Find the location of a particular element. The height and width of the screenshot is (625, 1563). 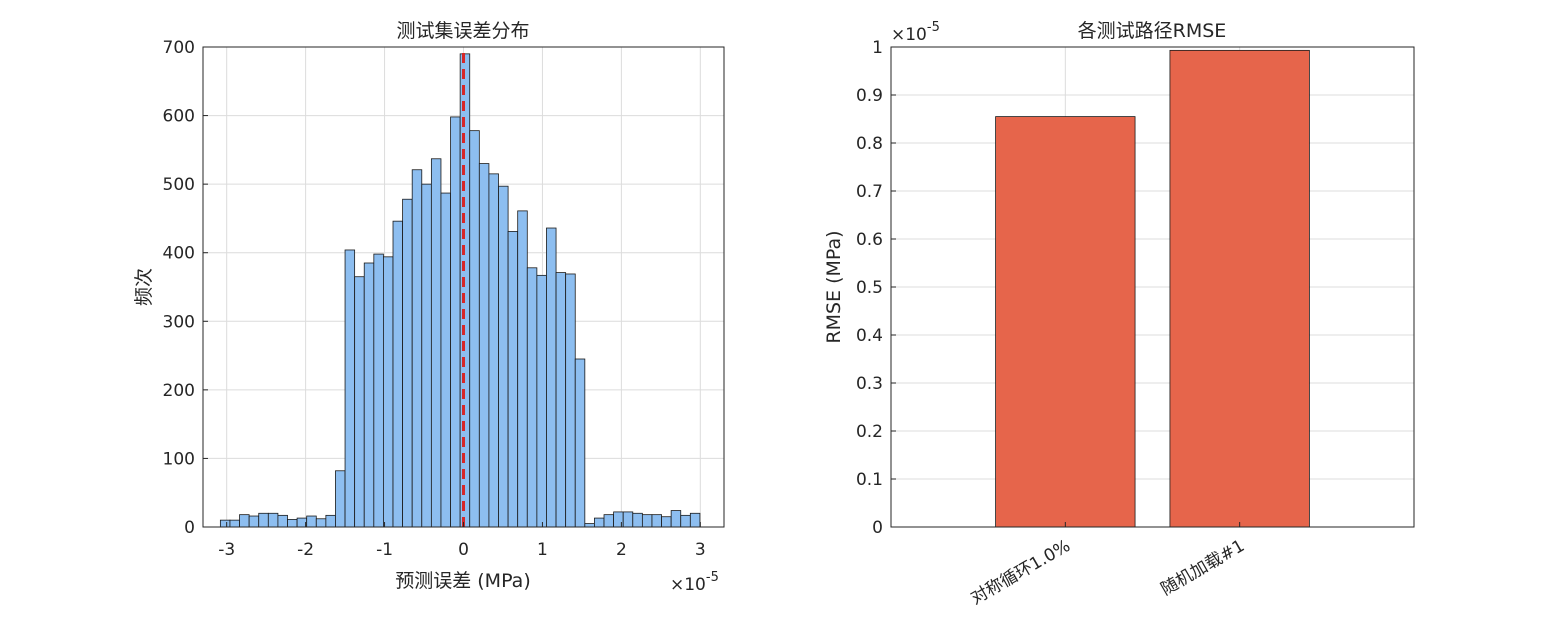

rmse-y-tick-label: 0.7 is located at coordinates (869, 192).